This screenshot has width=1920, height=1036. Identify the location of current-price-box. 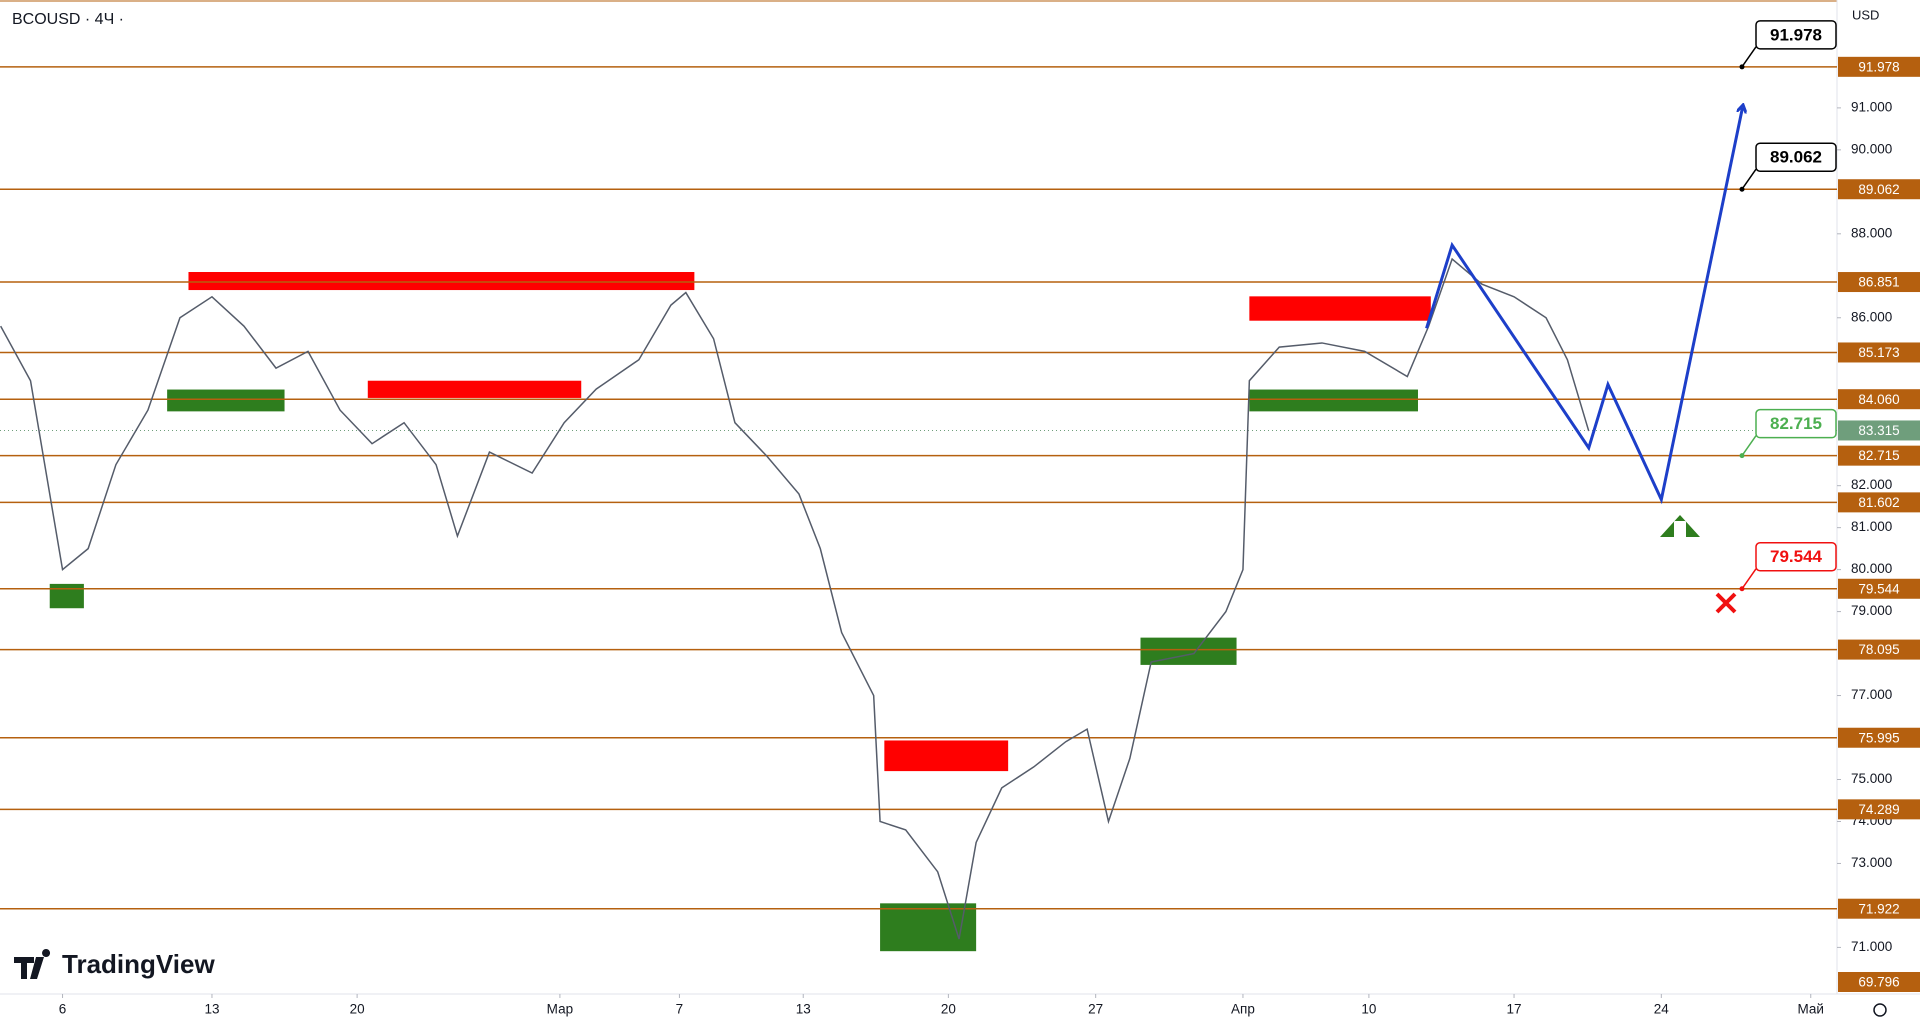
(1879, 430).